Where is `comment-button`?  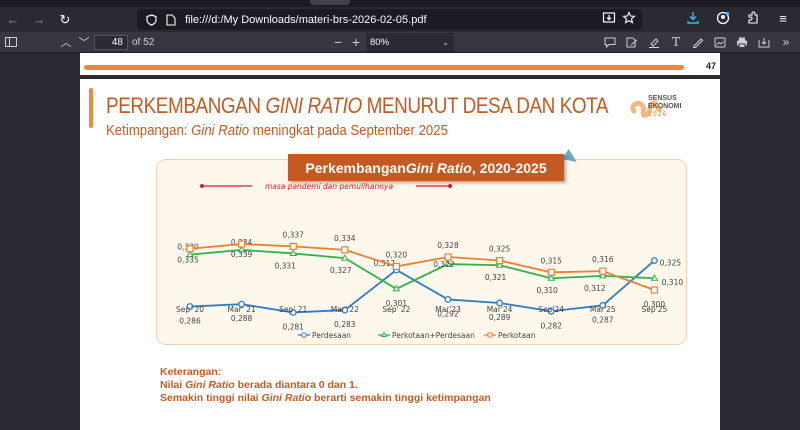
comment-button is located at coordinates (610, 42).